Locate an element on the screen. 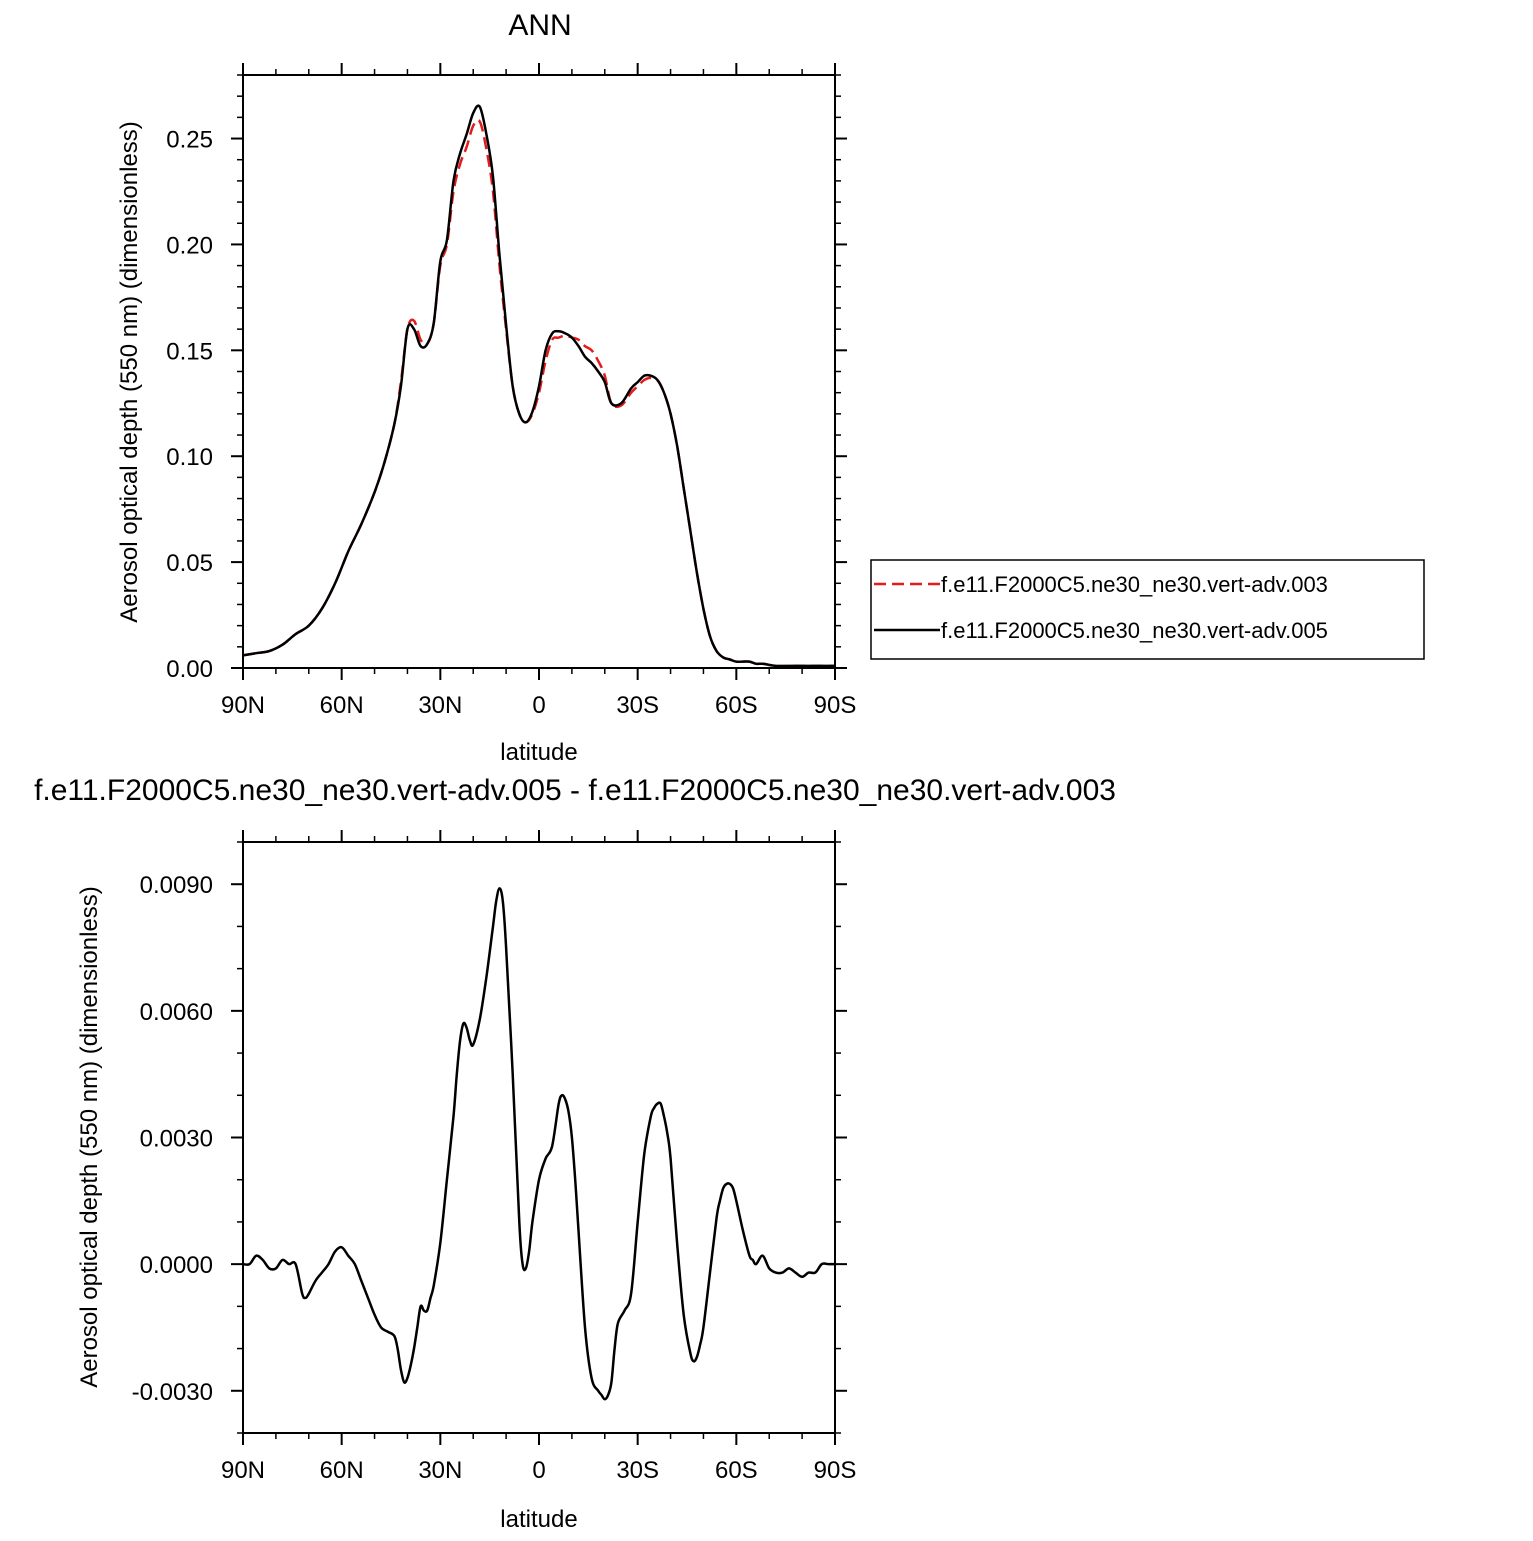 The width and height of the screenshot is (1533, 1541). y-tick-label: -0.0030 is located at coordinates (172, 1392).